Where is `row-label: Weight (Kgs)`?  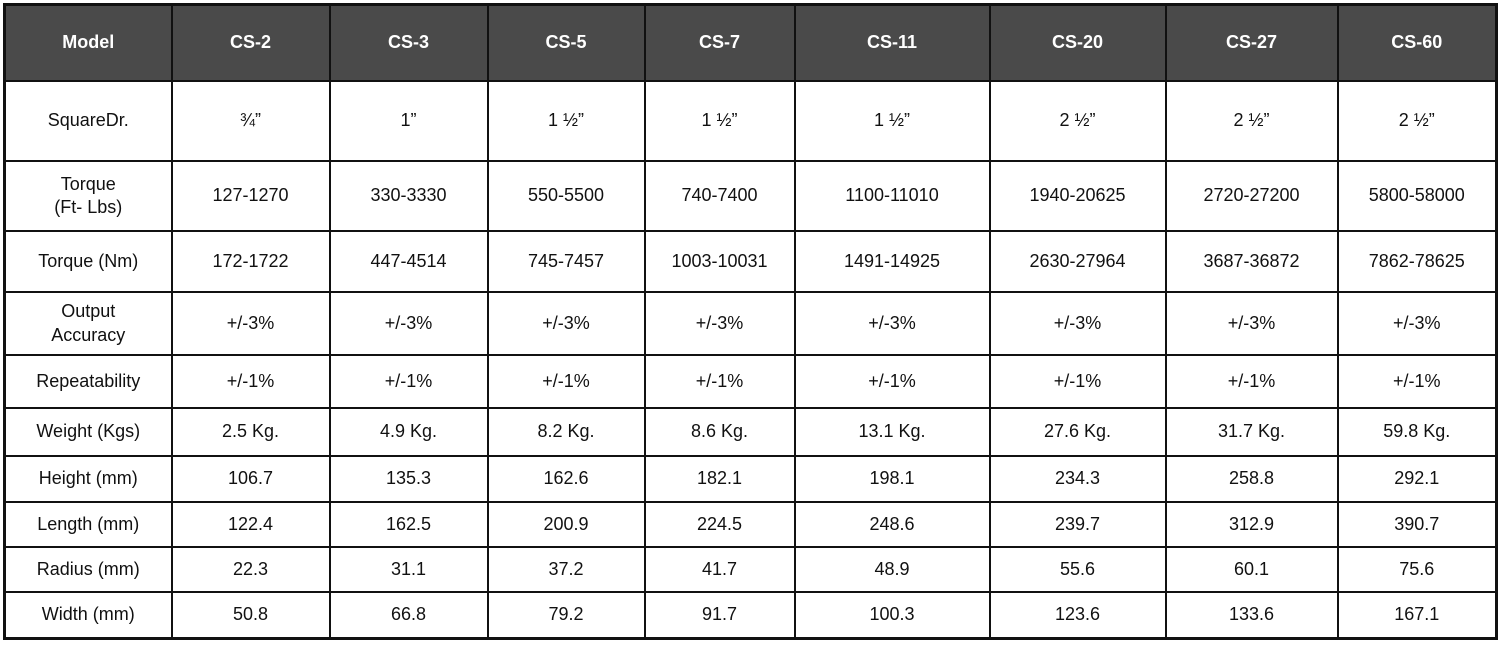 row-label: Weight (Kgs) is located at coordinates (88, 432).